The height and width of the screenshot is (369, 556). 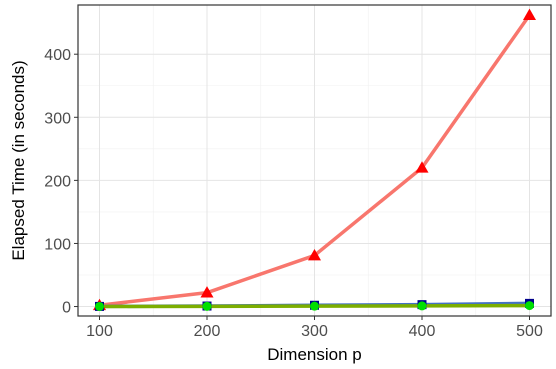 I want to click on x-tick-label: 300, so click(x=314, y=331).